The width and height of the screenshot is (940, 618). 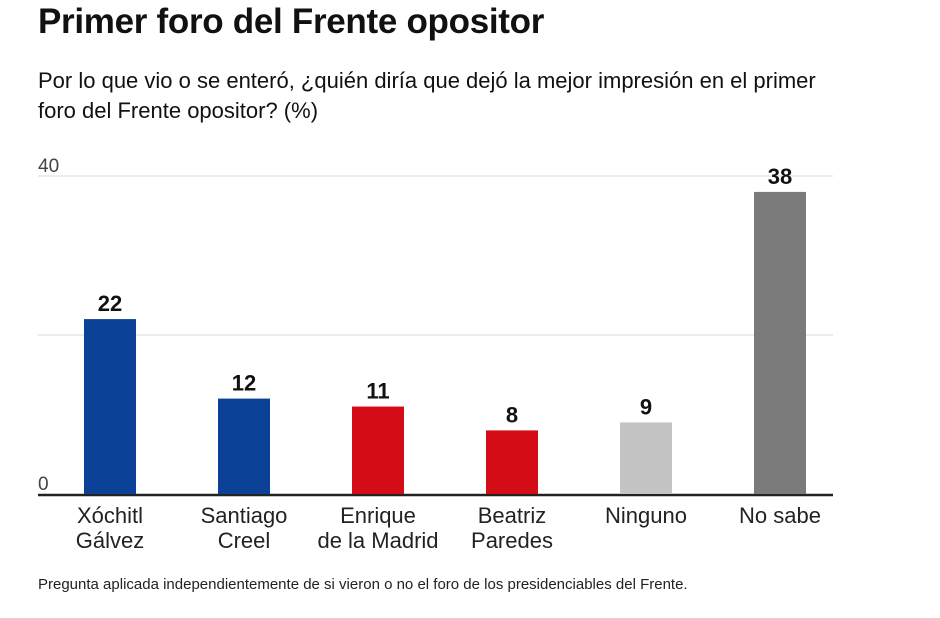 I want to click on category-label: Gálvez, so click(x=110, y=540).